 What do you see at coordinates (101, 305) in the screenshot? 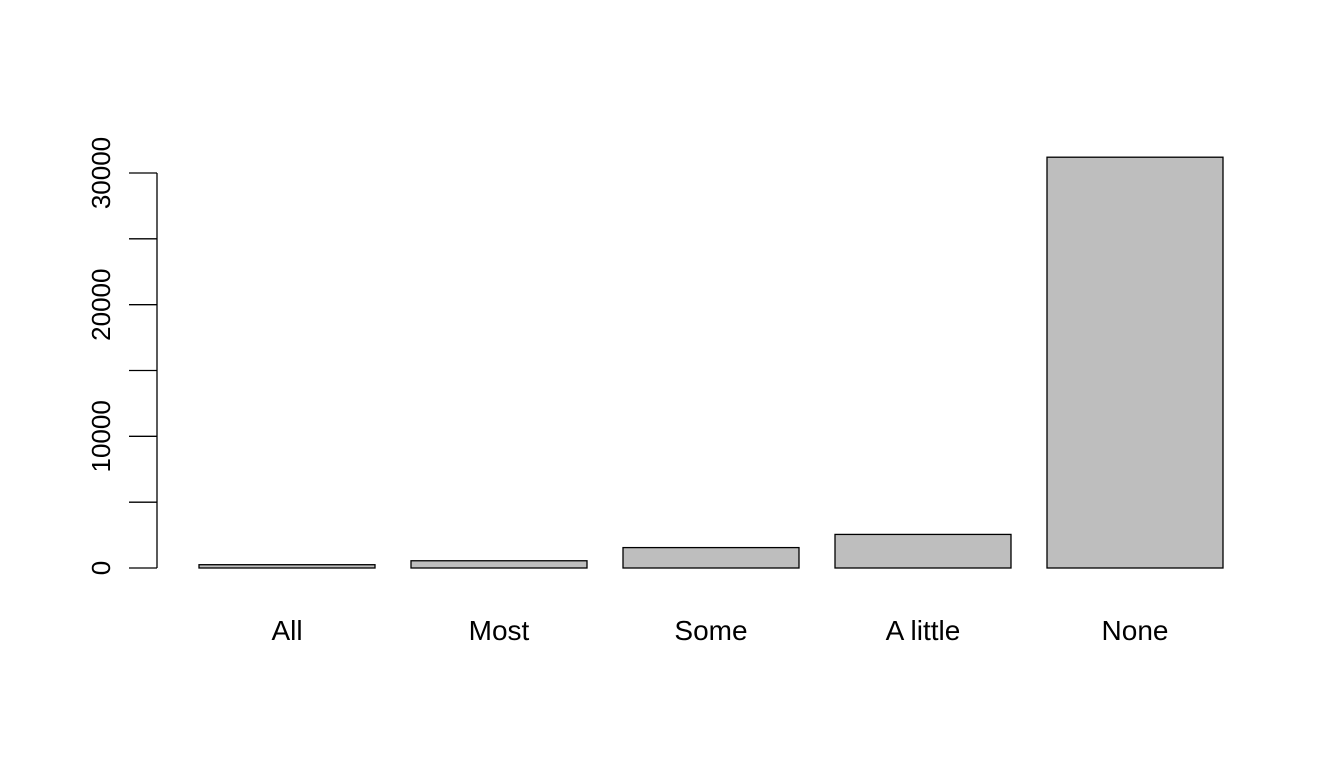
I see `y-tick-label: 20000` at bounding box center [101, 305].